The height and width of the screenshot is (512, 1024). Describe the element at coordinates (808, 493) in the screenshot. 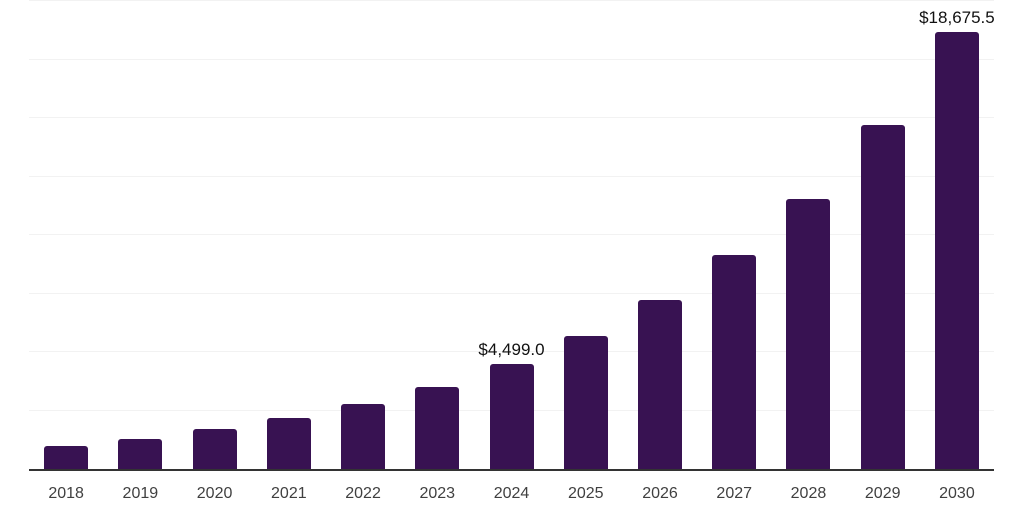

I see `x-axis-label: 2028` at that location.